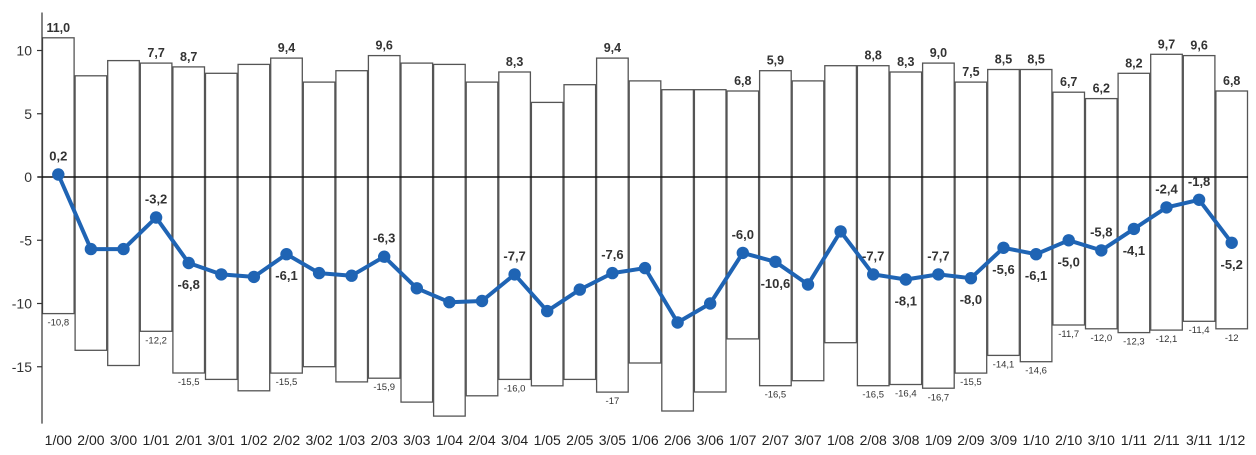 The height and width of the screenshot is (455, 1256). What do you see at coordinates (1199, 440) in the screenshot?
I see `x-tick-label: 3/11` at bounding box center [1199, 440].